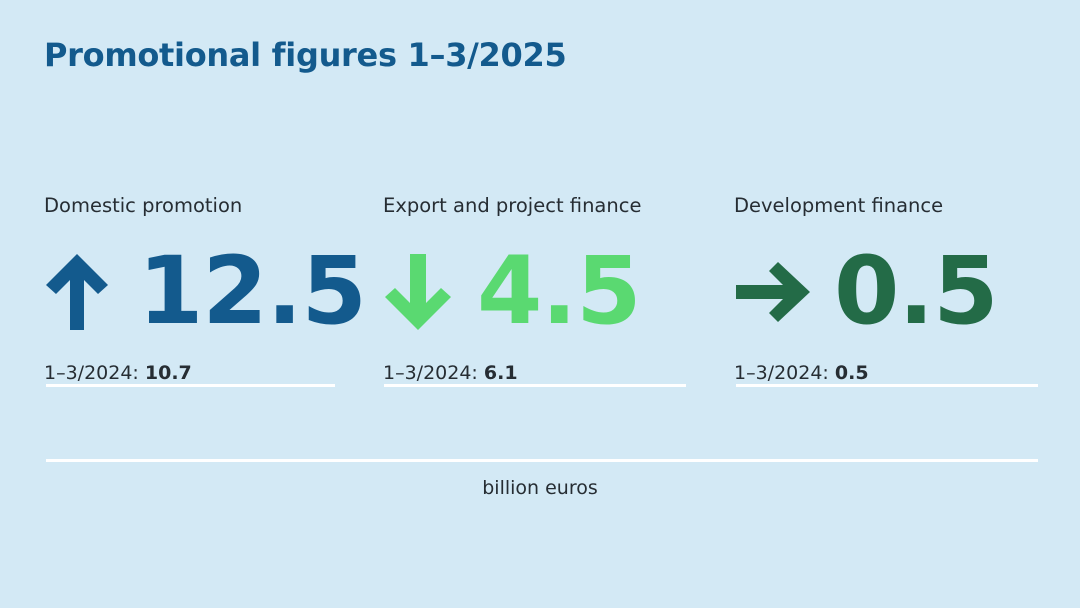 This screenshot has width=1080, height=608. Describe the element at coordinates (851, 373) in the screenshot. I see `previous-year-value: 0.5` at that location.